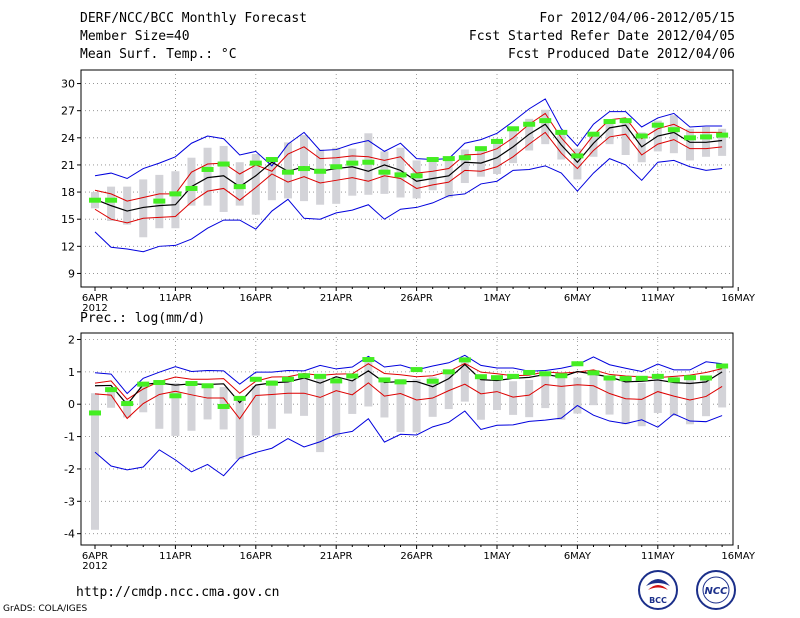 This screenshot has width=800, height=618. What do you see at coordinates (578, 298) in the screenshot?
I see `temp-x-tick-label: 6MAY` at bounding box center [578, 298].